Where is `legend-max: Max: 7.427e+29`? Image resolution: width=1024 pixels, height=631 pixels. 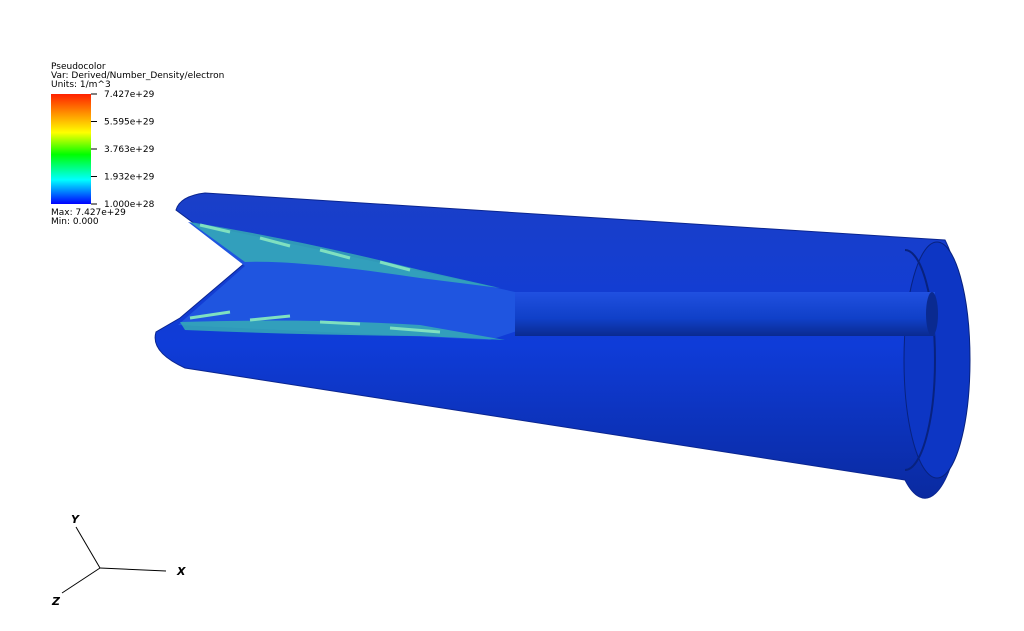 legend-max: Max: 7.427e+29 is located at coordinates (88, 213).